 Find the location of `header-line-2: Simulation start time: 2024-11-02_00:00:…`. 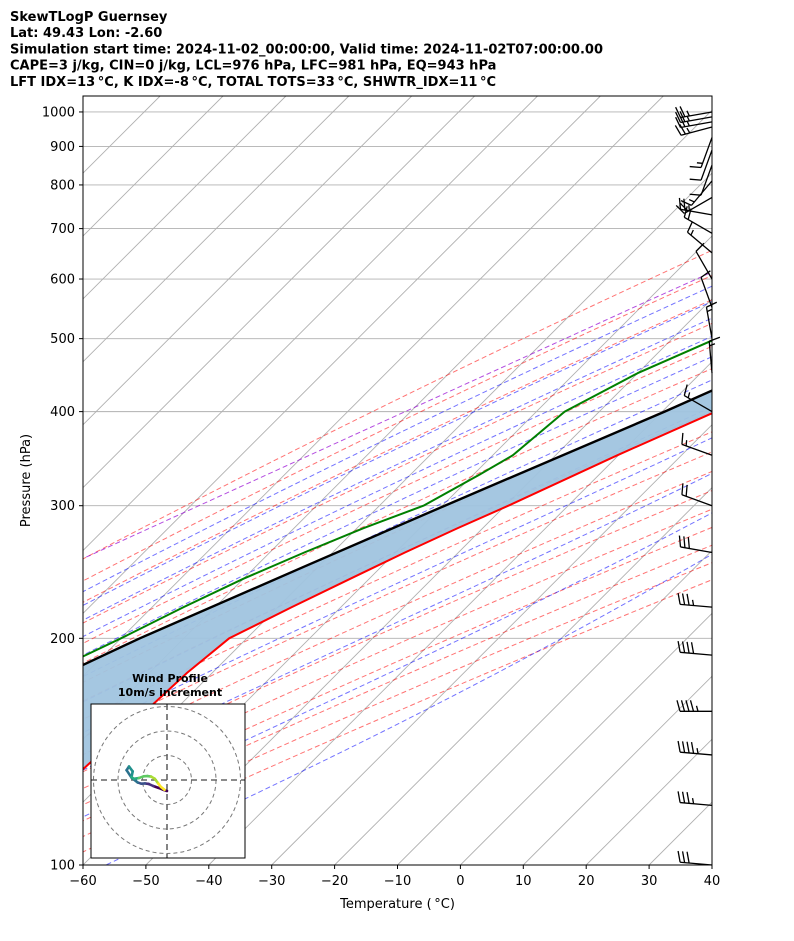

header-line-2: Simulation start time: 2024-11-02_00:00:… is located at coordinates (306, 49).